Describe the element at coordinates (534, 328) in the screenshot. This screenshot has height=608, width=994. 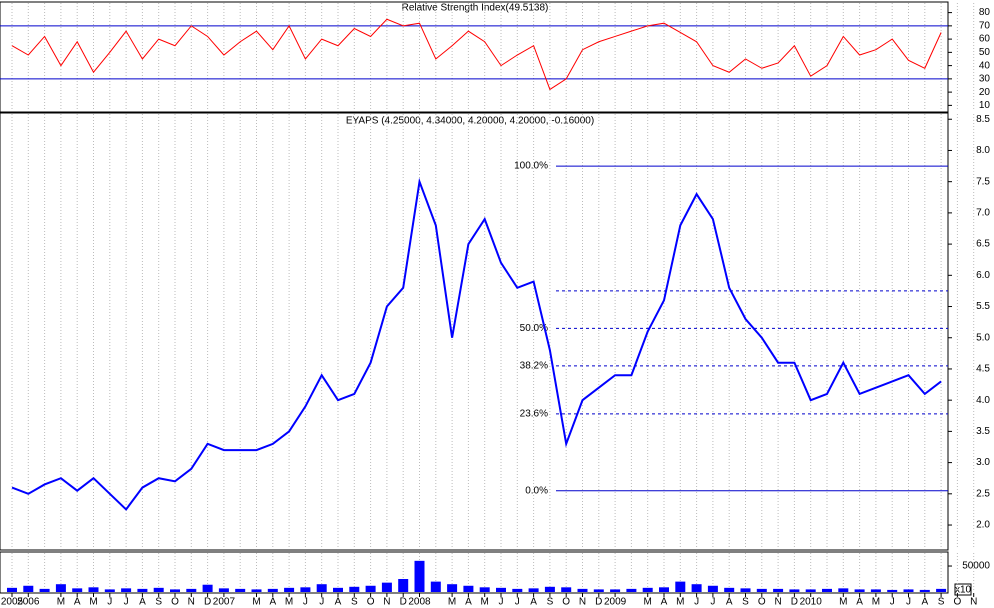
I see `fib-label: 50.0%` at that location.